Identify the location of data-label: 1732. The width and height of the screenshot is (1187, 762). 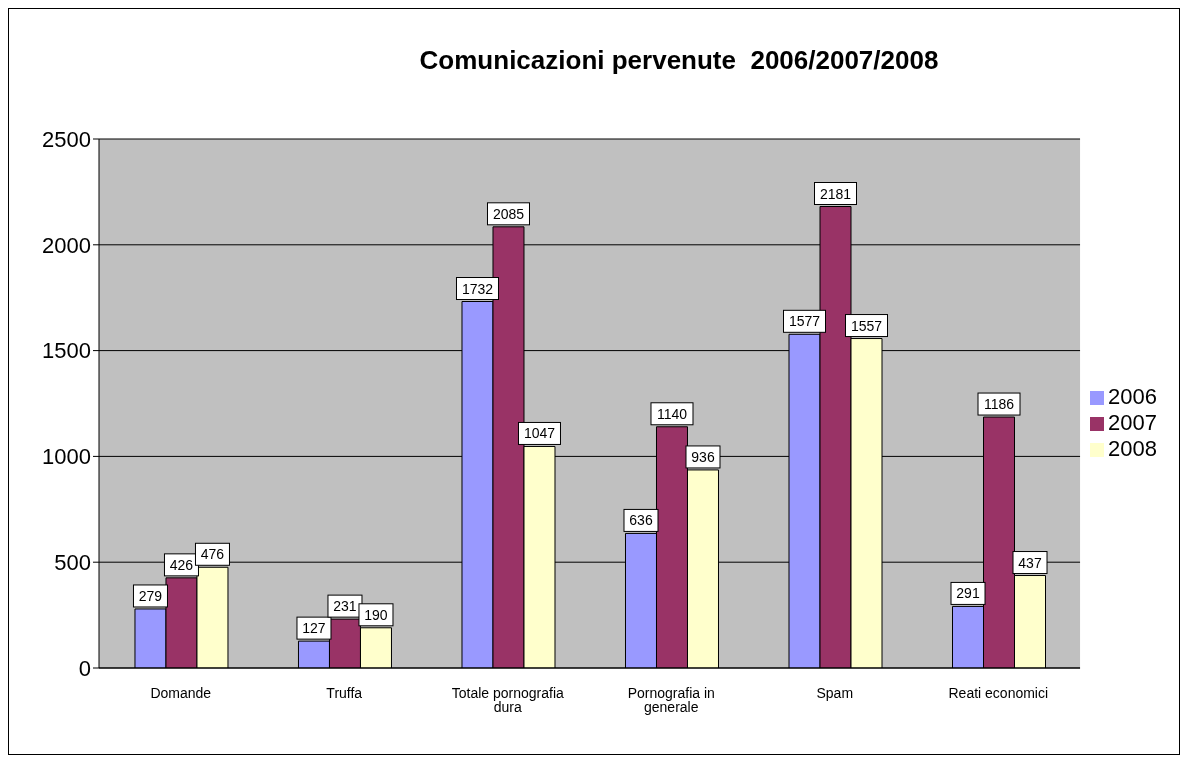
(477, 288).